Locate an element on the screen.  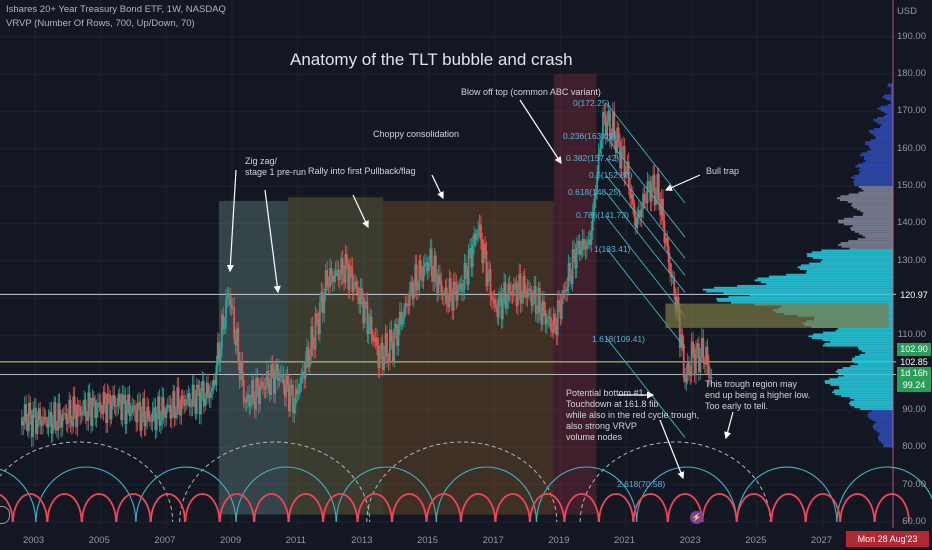
lightning-icon: ⚡ is located at coordinates (696, 517).